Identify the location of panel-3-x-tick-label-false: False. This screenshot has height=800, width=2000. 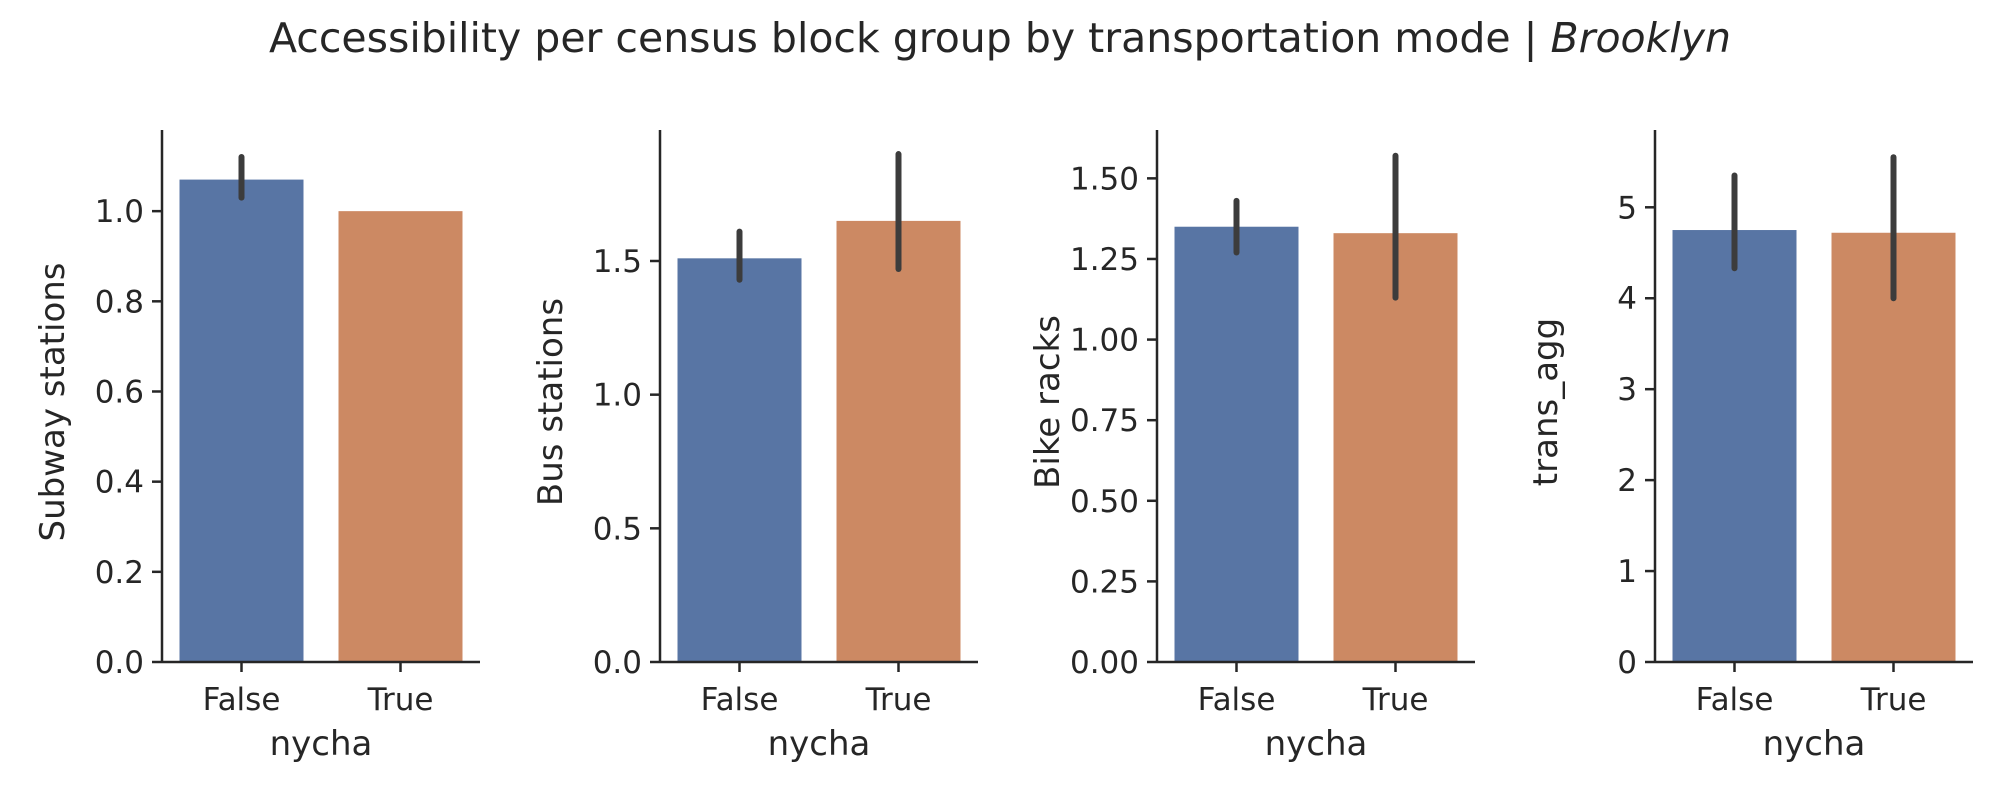
(1237, 700).